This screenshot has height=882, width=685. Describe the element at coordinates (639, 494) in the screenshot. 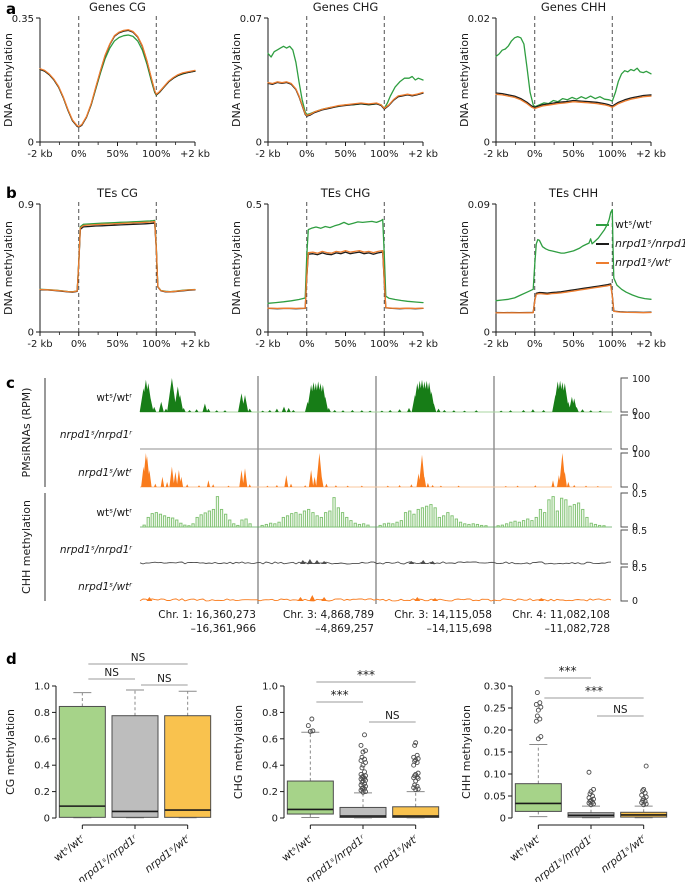

I see `scale-max-label: 0.5` at that location.